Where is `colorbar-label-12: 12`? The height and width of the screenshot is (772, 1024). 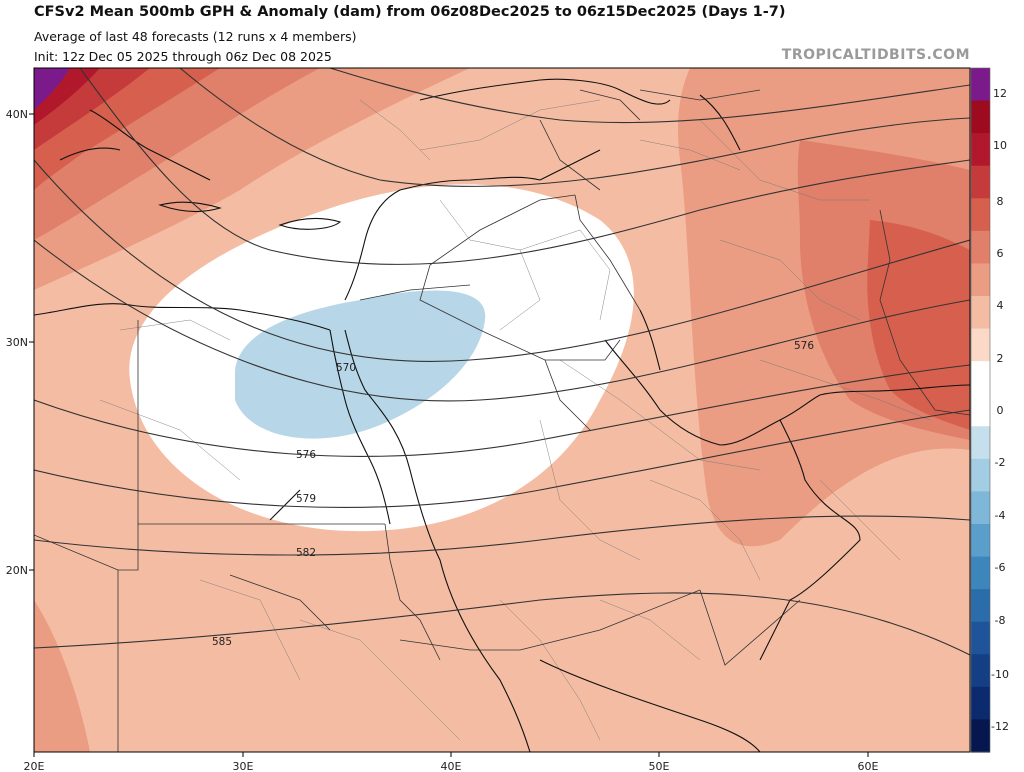
colorbar-label-12: 12 is located at coordinates (1000, 93).